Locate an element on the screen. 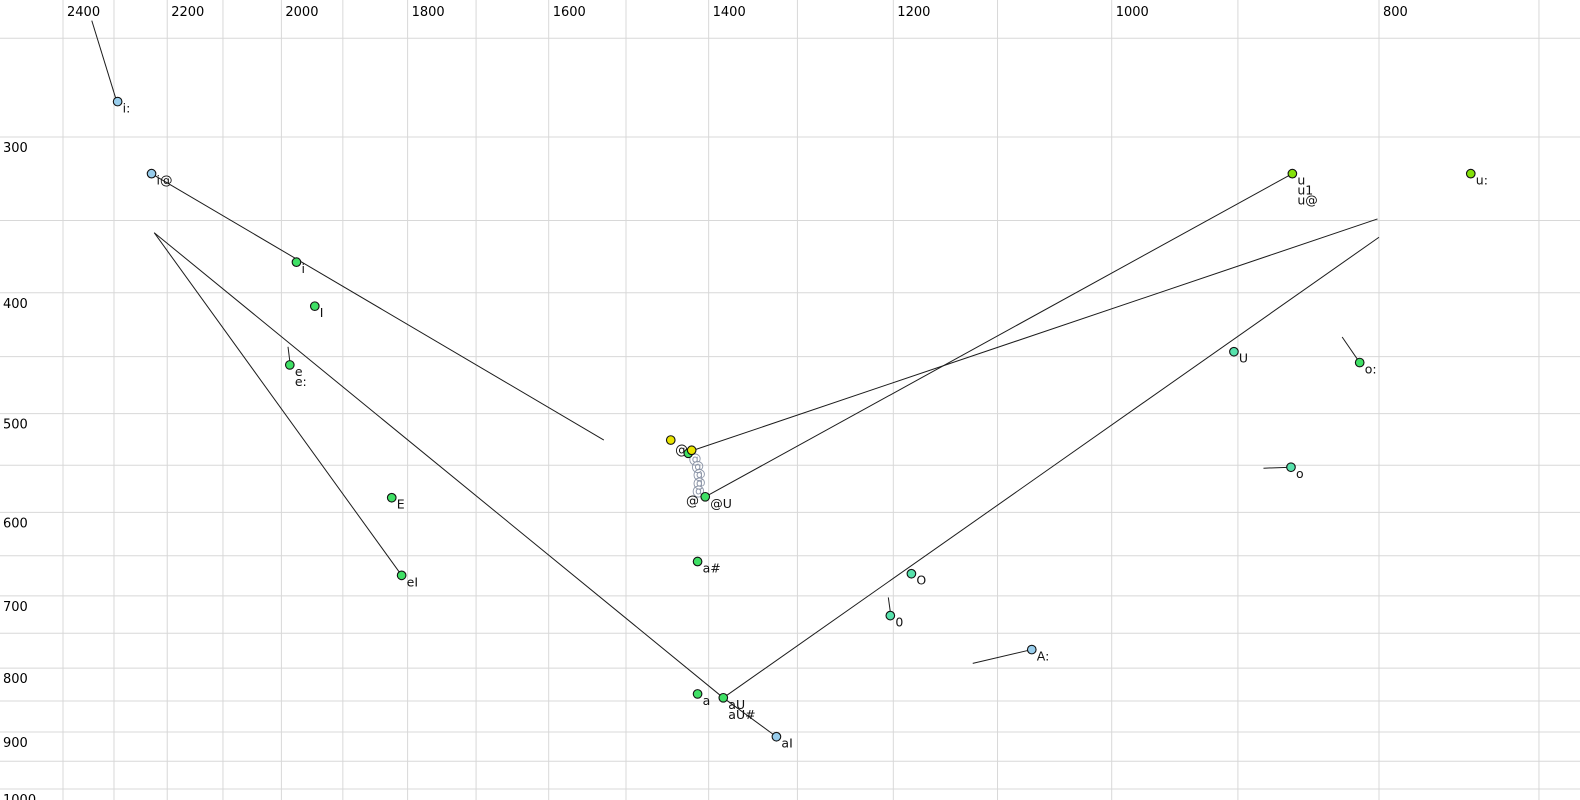 This screenshot has height=800, width=1580. x-axis-tick-label: 1200 is located at coordinates (913, 12).